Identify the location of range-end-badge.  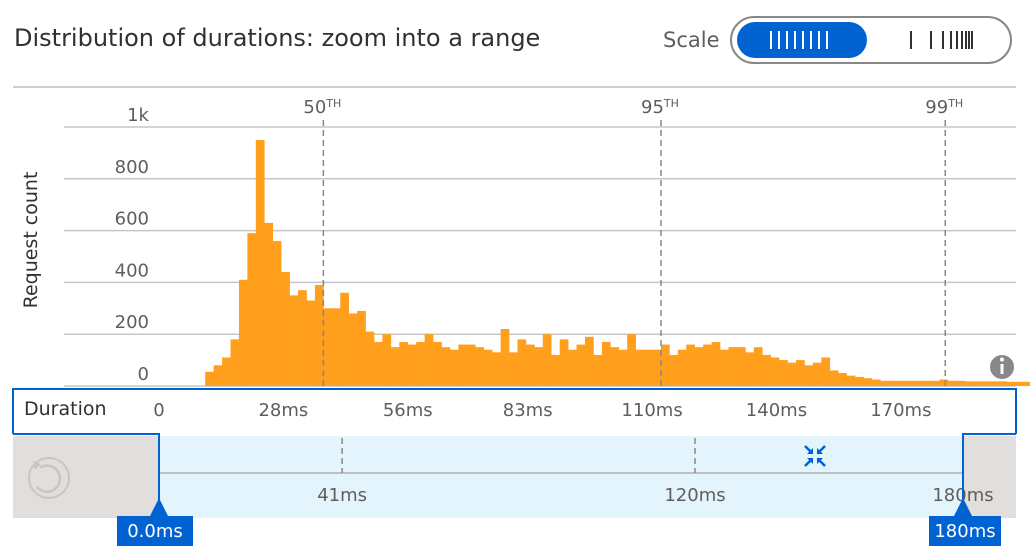
(965, 531).